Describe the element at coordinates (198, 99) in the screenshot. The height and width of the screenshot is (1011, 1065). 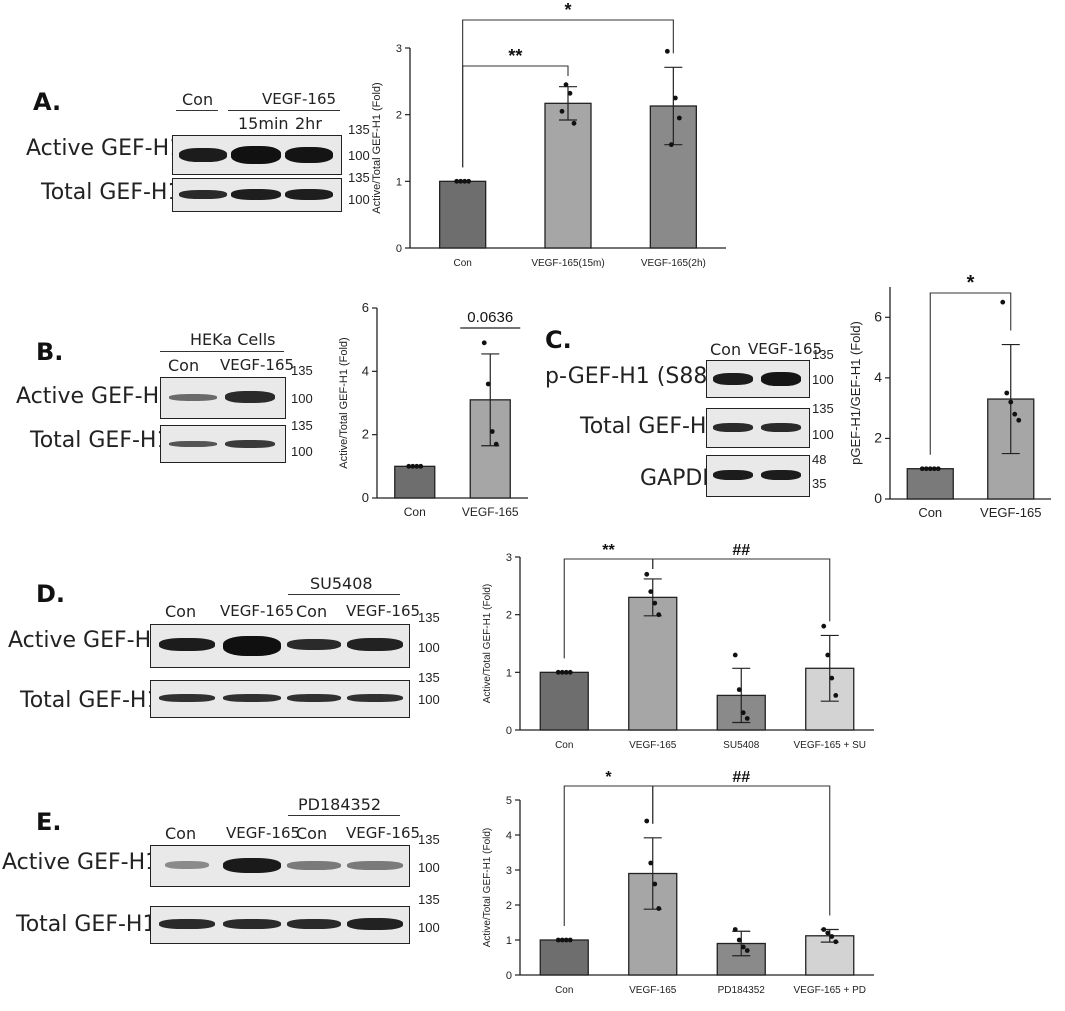
I see `panel-a-header-con: Con` at that location.